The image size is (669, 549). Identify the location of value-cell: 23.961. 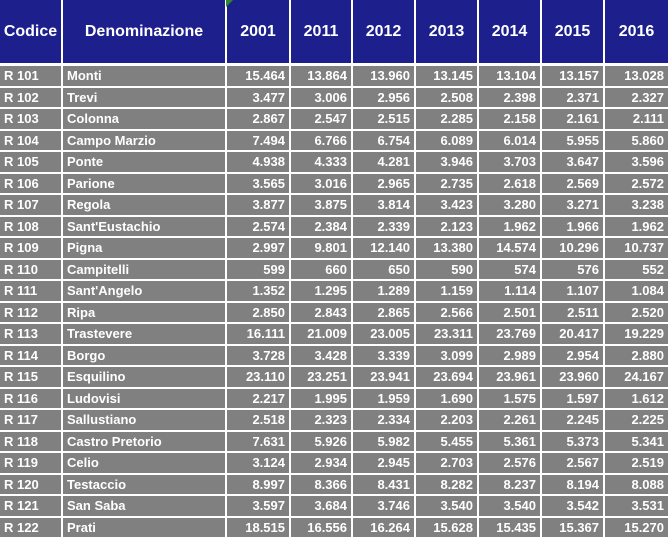
(510, 377).